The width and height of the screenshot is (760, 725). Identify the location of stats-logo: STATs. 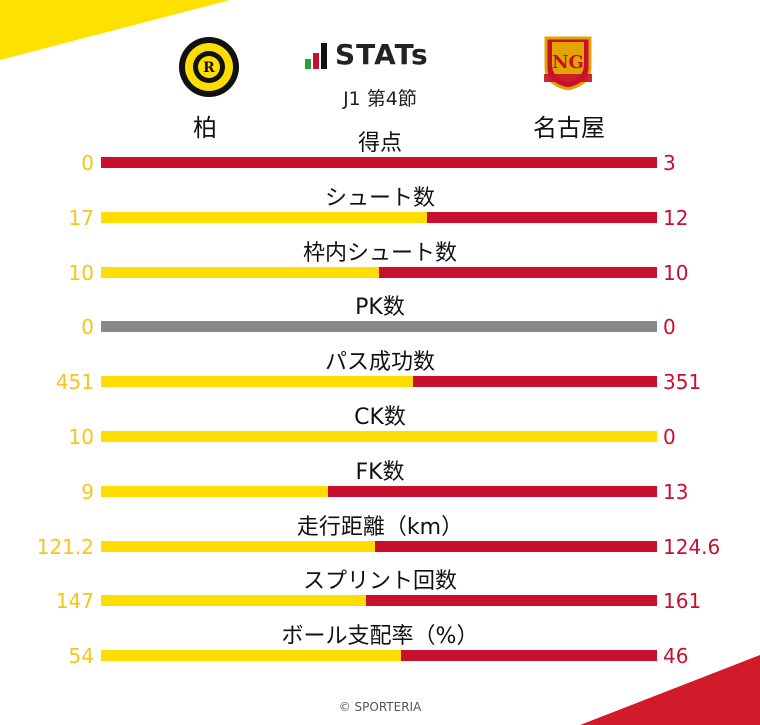
(367, 54).